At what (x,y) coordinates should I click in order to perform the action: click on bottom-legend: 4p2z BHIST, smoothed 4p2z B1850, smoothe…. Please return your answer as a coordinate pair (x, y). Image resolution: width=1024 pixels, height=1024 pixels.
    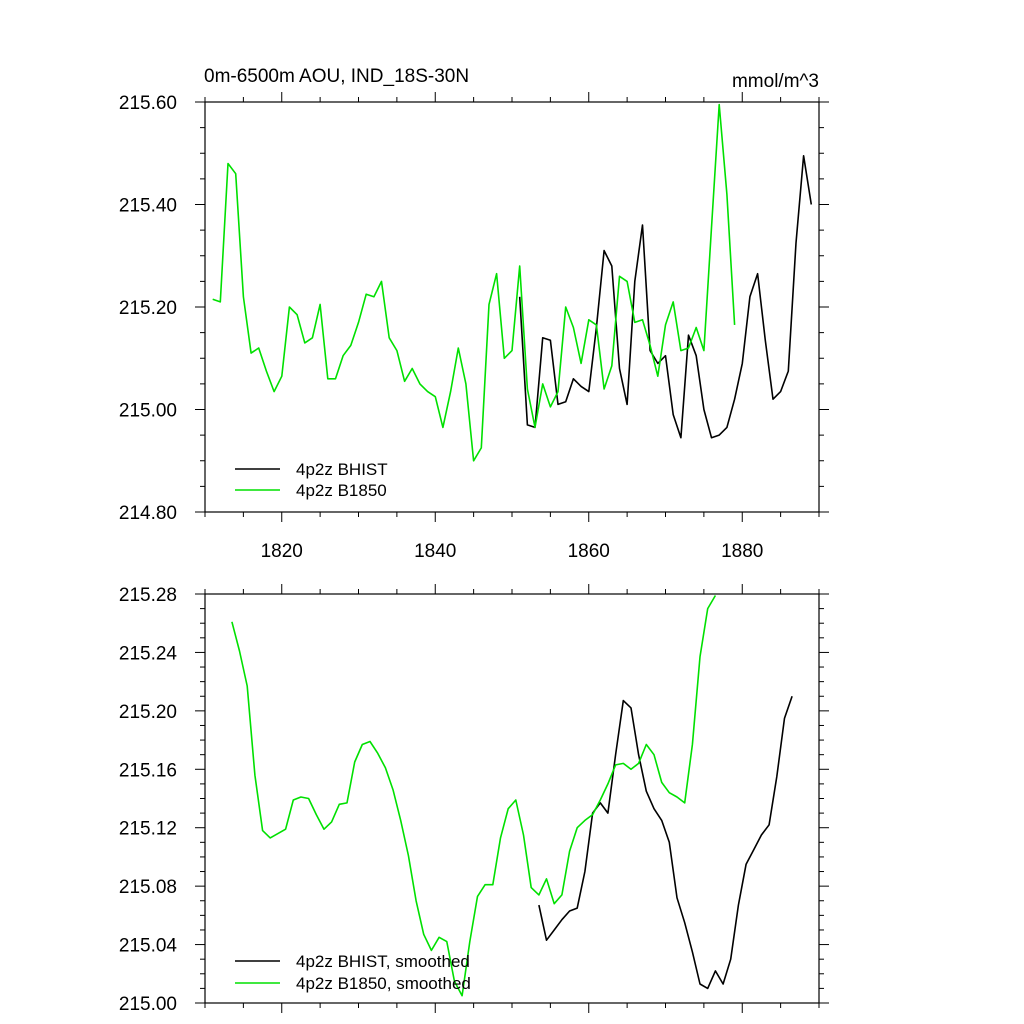
    Looking at the image, I should click on (353, 972).